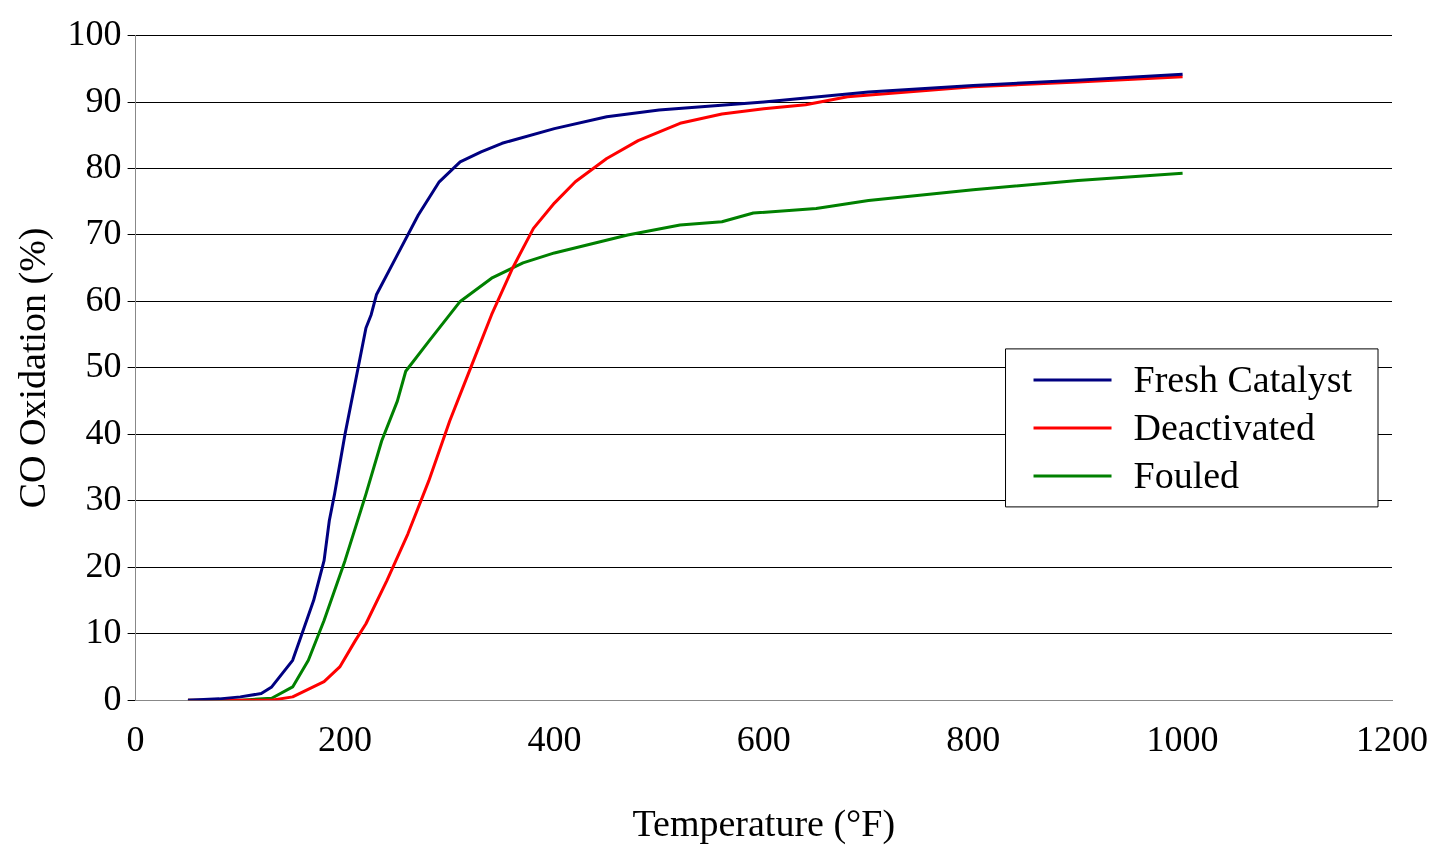 The width and height of the screenshot is (1447, 862). I want to click on x-tick-label: 1000, so click(1182, 739).